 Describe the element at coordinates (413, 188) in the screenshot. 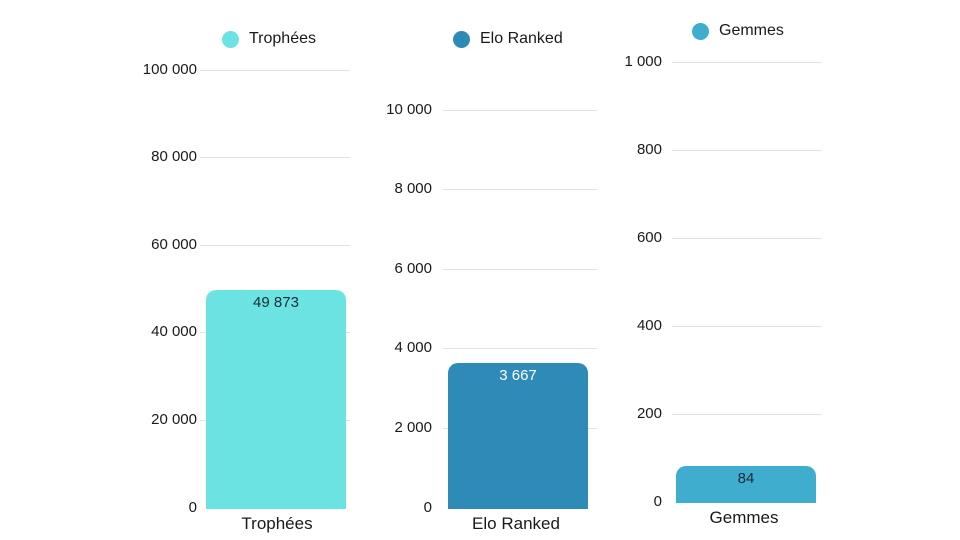

I see `y-tick-label: 8 000` at that location.